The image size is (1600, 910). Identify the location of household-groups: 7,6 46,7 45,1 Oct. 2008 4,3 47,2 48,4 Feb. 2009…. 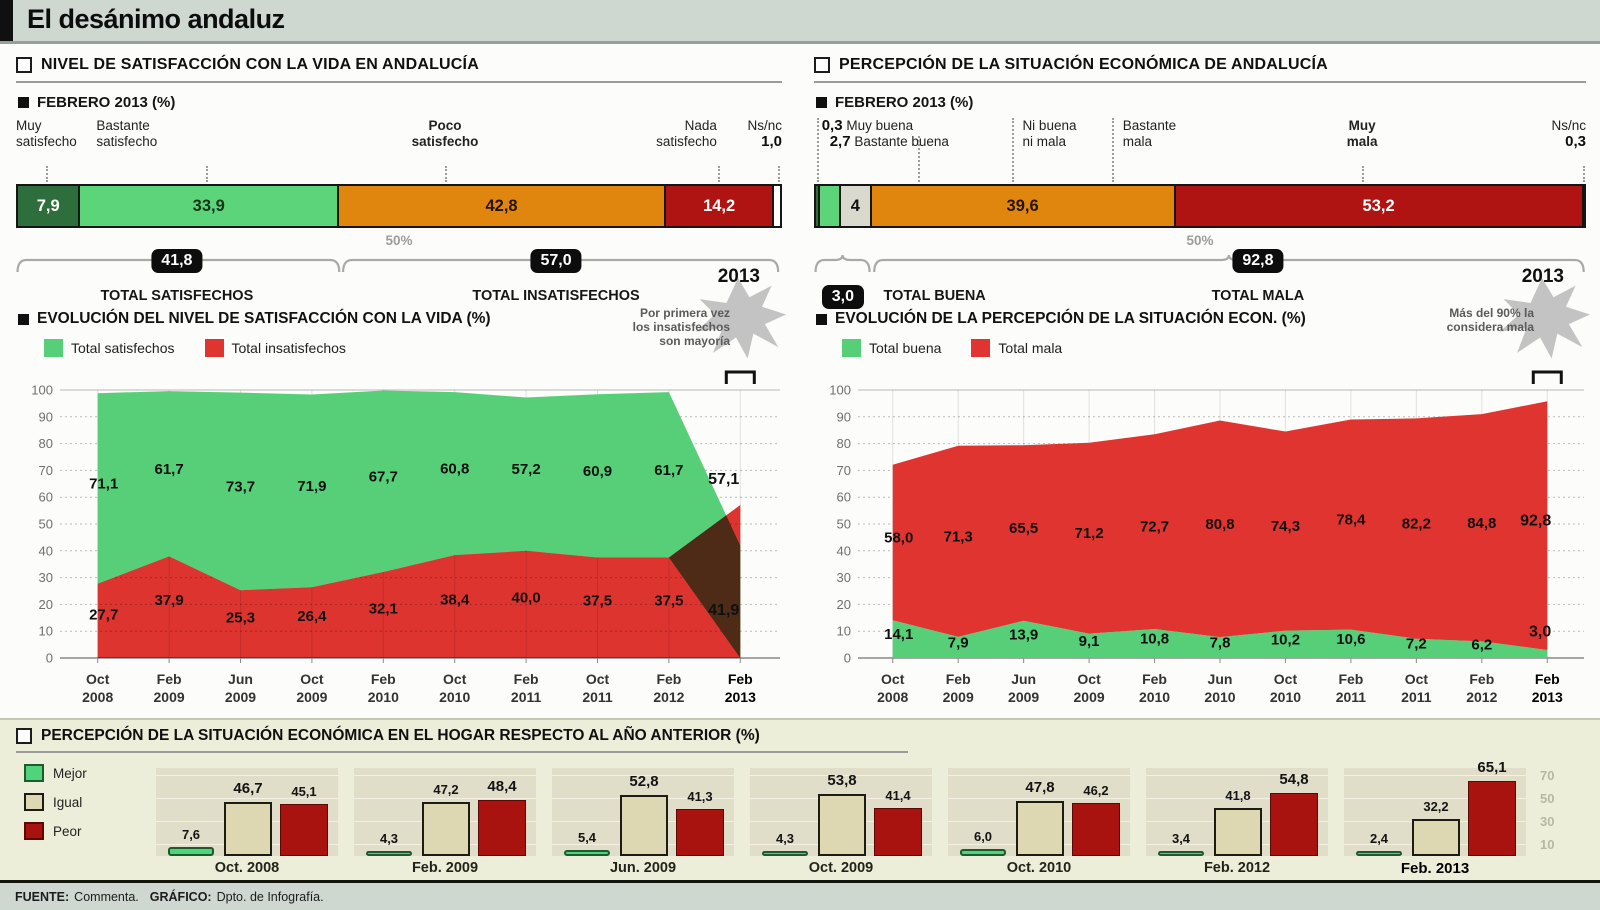
(870, 817).